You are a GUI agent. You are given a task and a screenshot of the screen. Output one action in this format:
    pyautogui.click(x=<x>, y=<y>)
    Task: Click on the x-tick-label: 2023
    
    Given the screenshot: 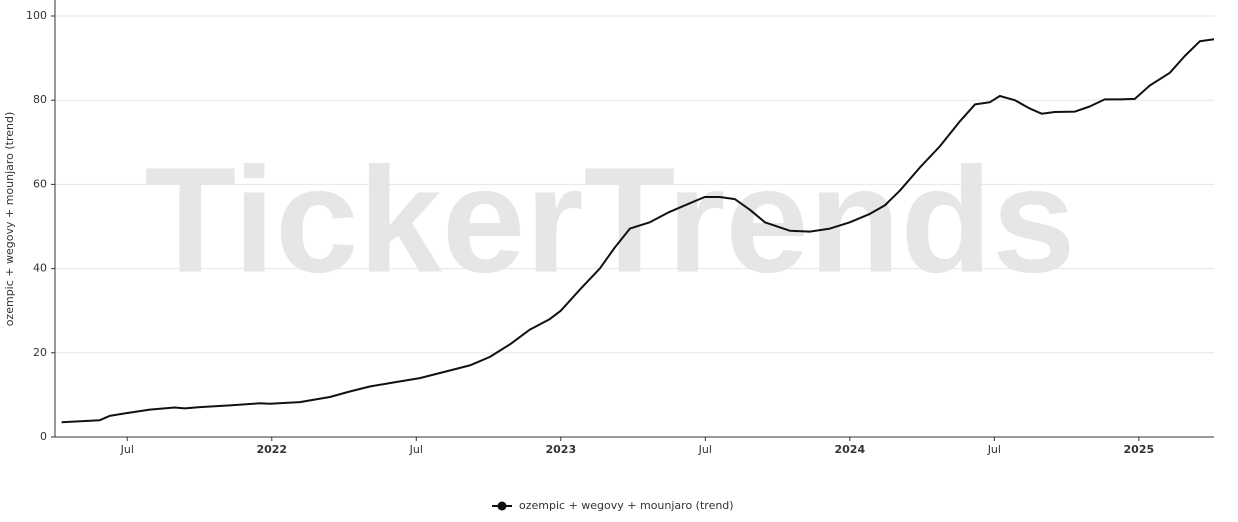 What is the action you would take?
    pyautogui.click(x=560, y=449)
    